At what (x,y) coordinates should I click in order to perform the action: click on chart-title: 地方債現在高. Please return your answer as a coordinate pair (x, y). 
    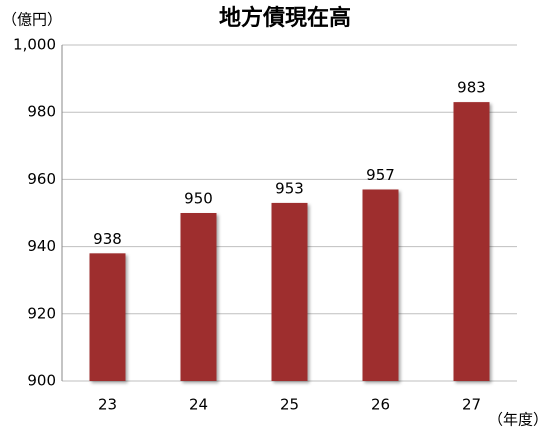
    Looking at the image, I should click on (285, 18).